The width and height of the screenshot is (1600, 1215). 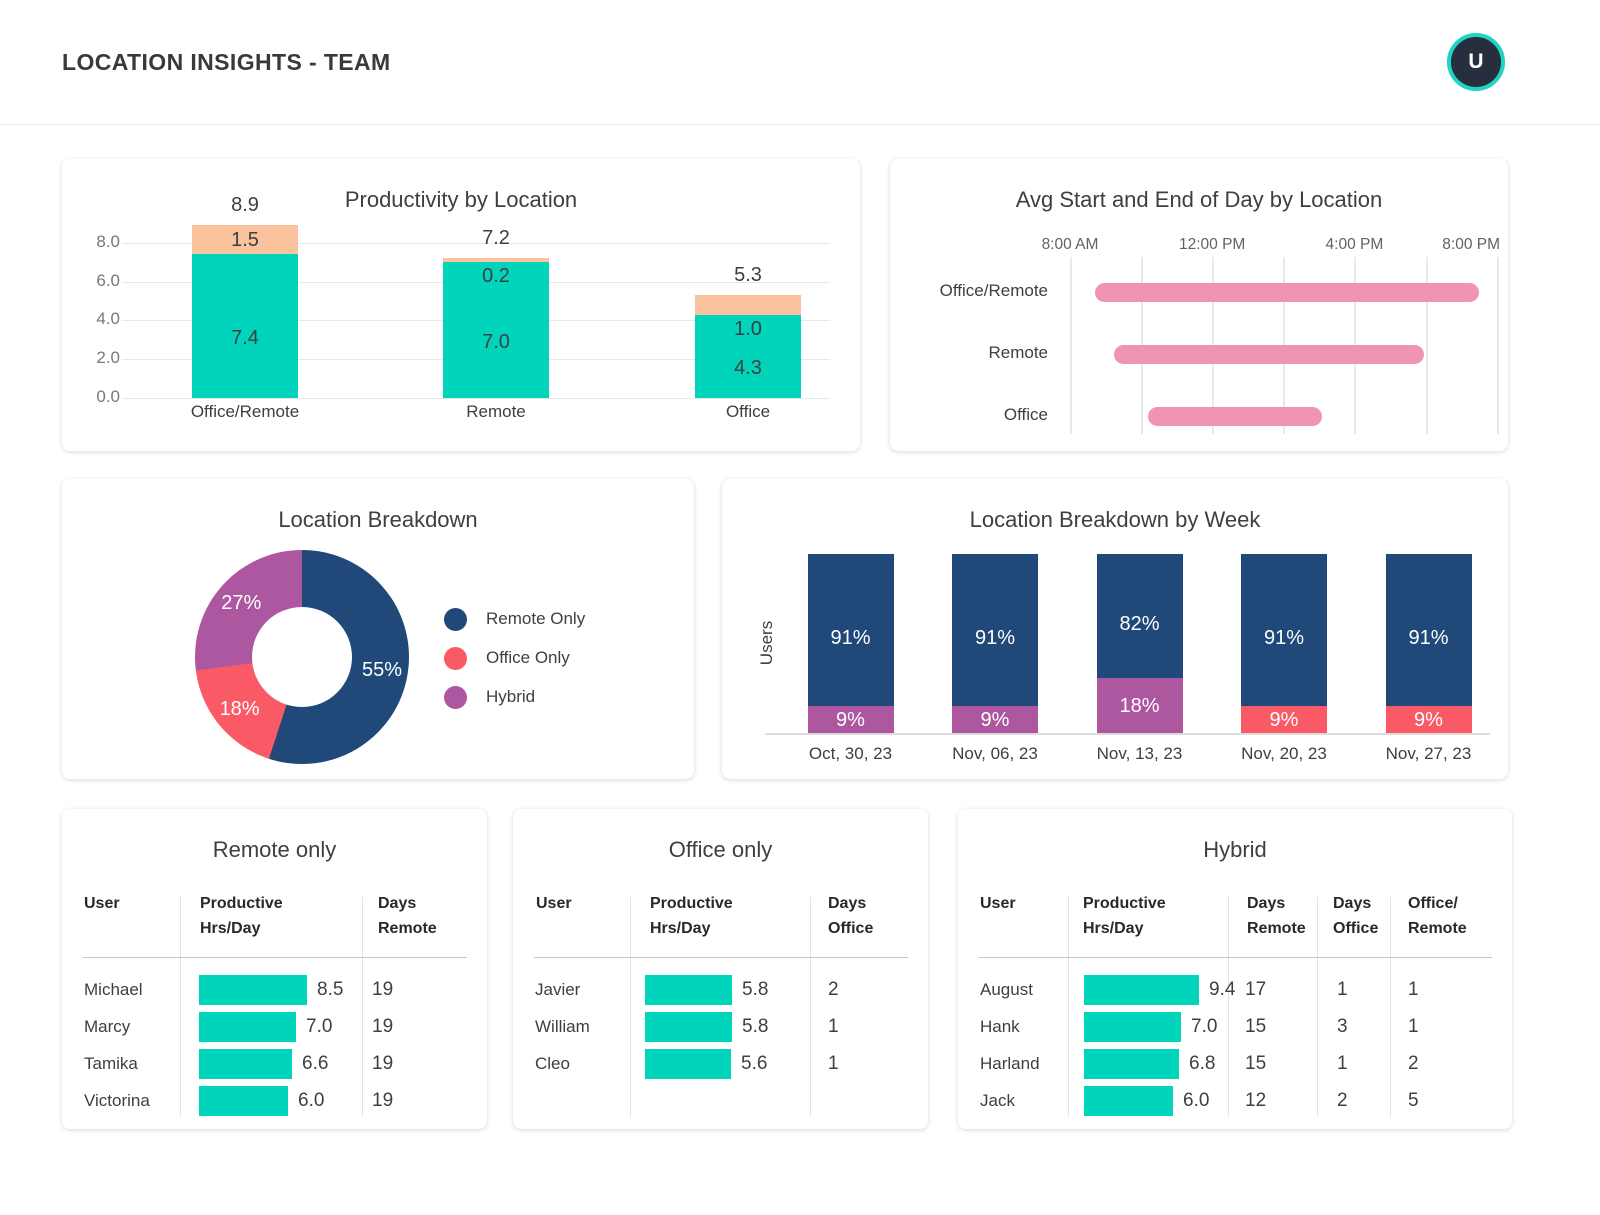 I want to click on donut-hole, so click(x=302, y=657).